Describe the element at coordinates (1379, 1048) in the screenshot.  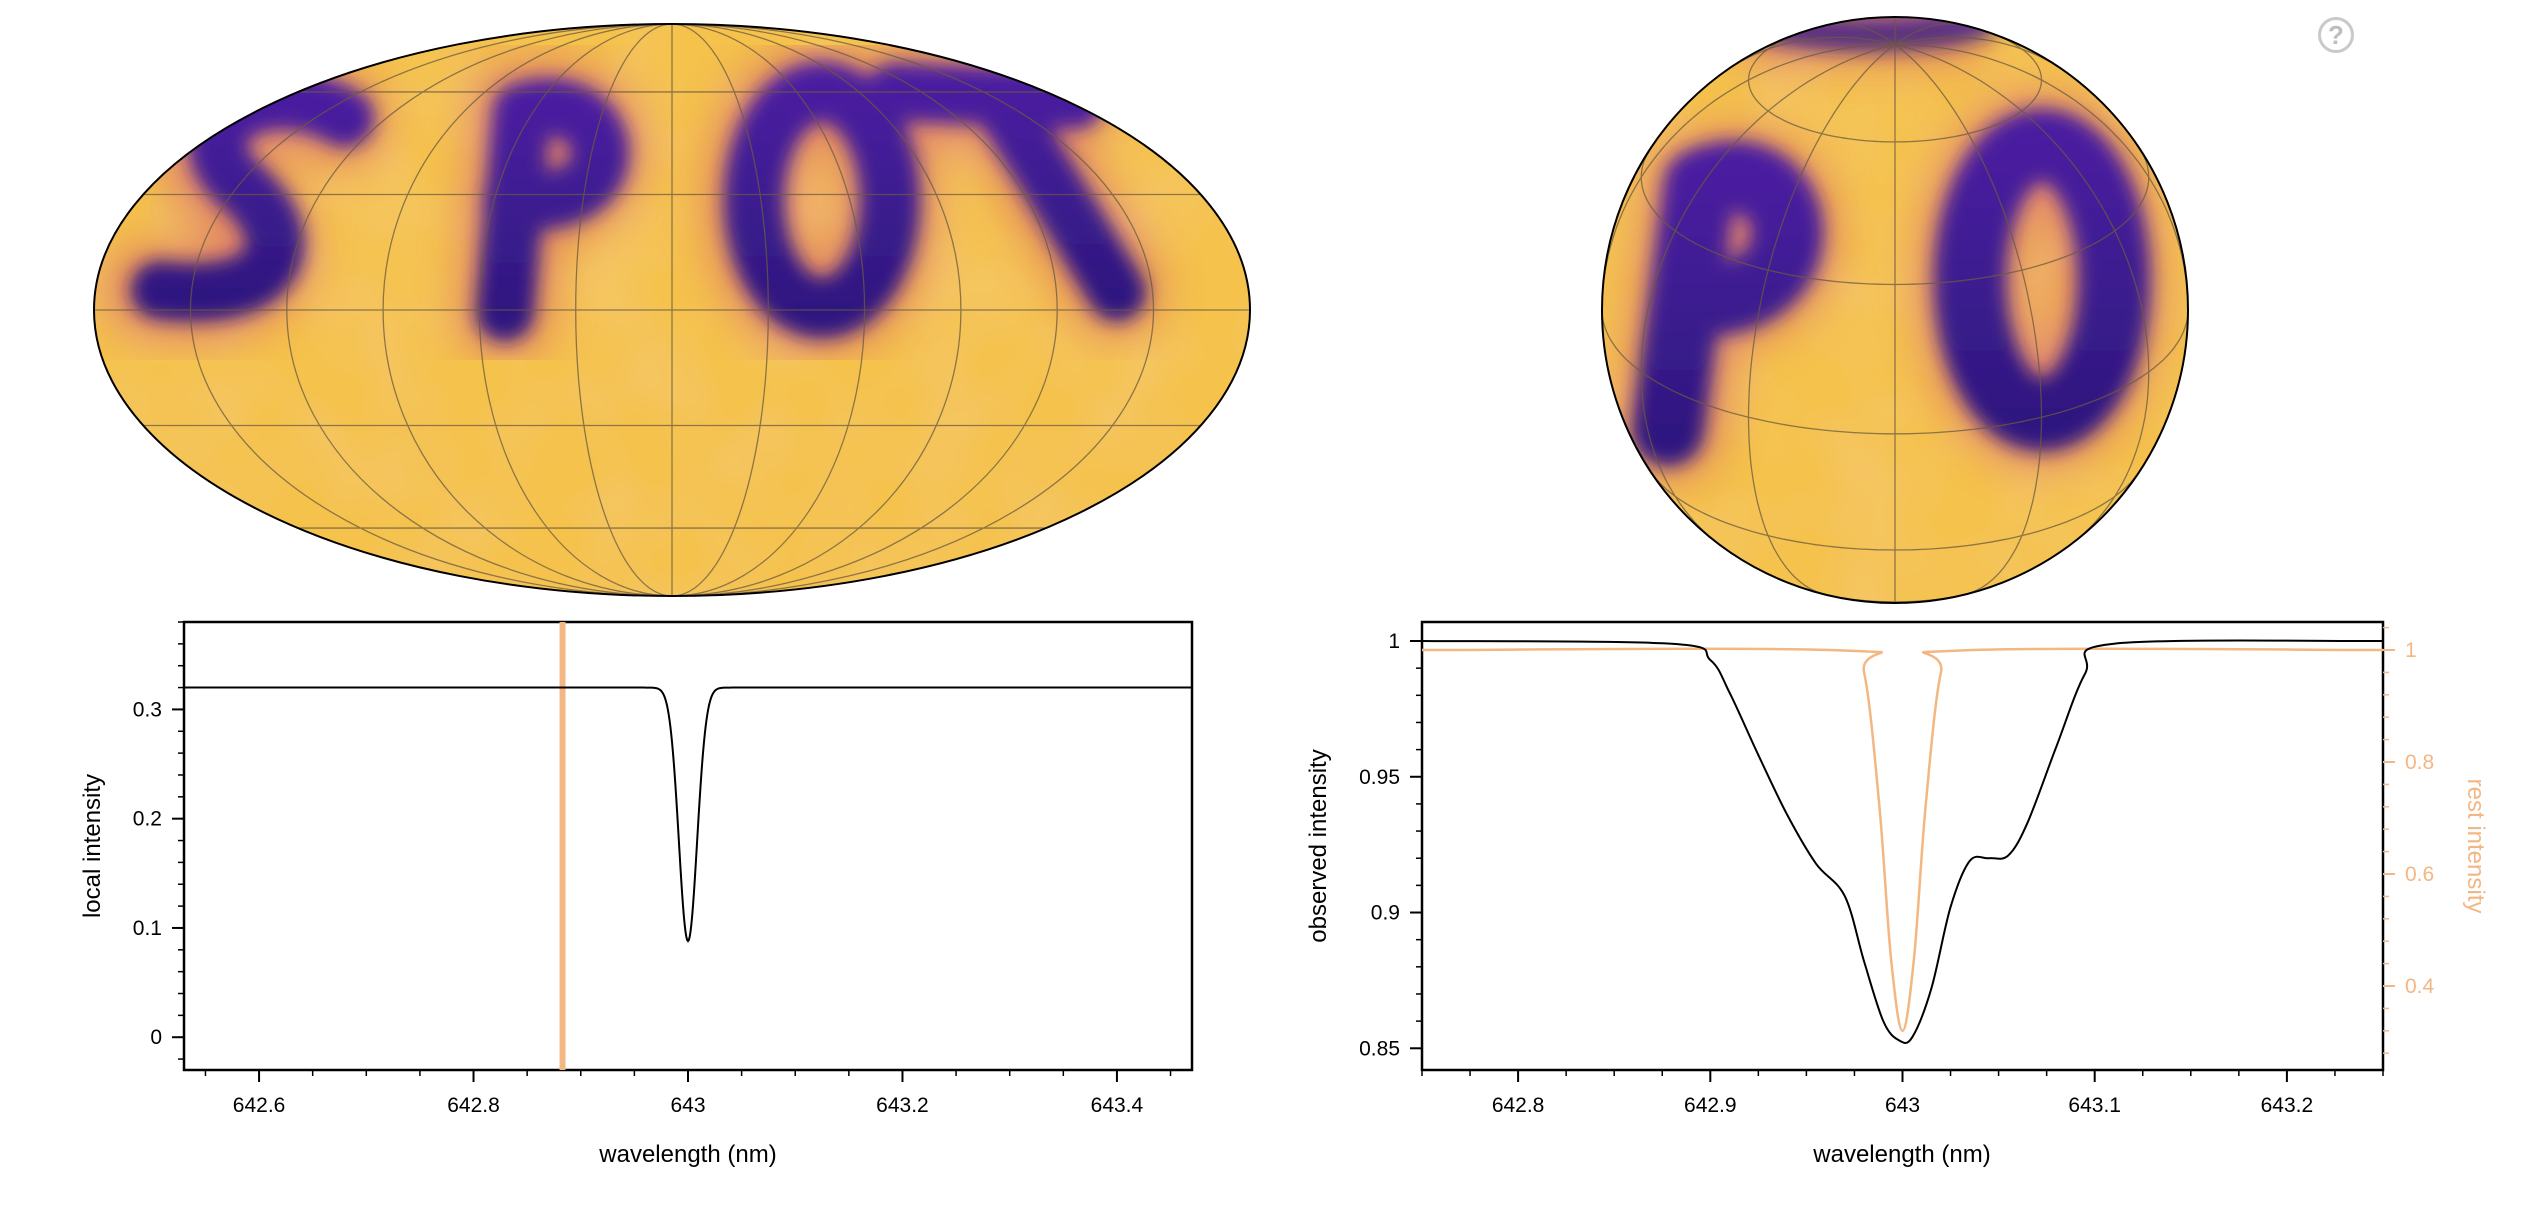
I see `chart2-ytick-tick-label: 0.85` at that location.